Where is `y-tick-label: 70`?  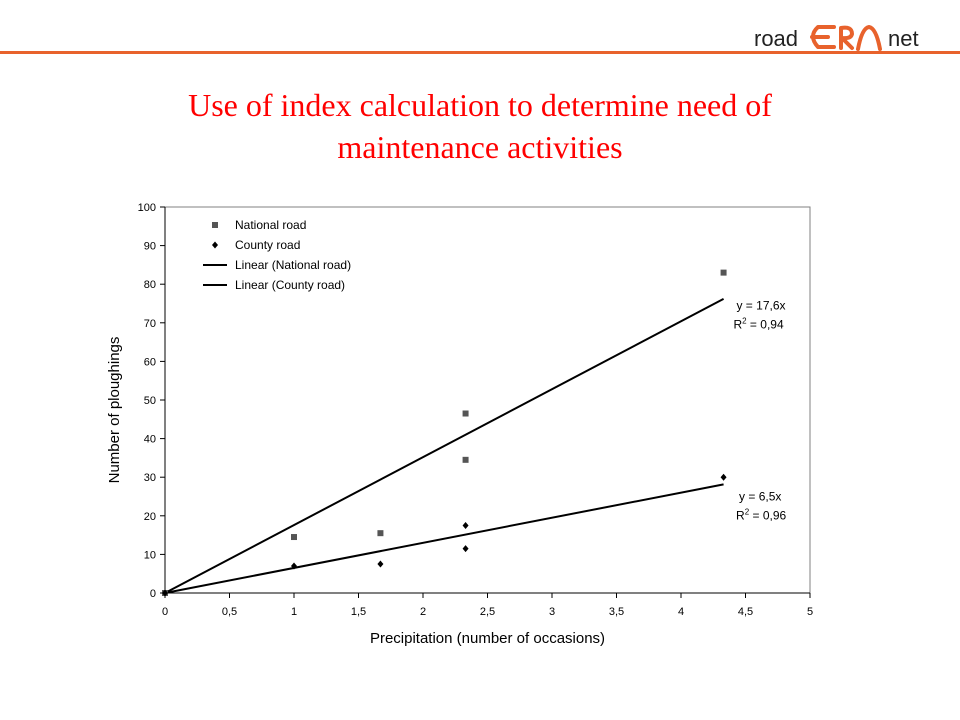
y-tick-label: 70 is located at coordinates (150, 324).